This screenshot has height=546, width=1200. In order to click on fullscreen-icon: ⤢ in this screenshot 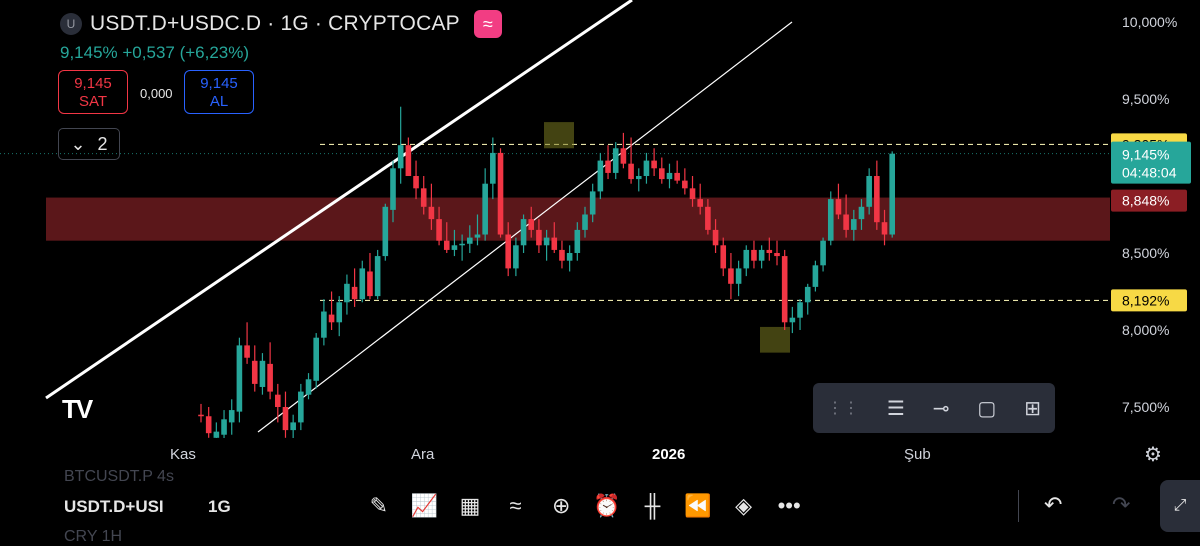, I will do `click(1180, 506)`.